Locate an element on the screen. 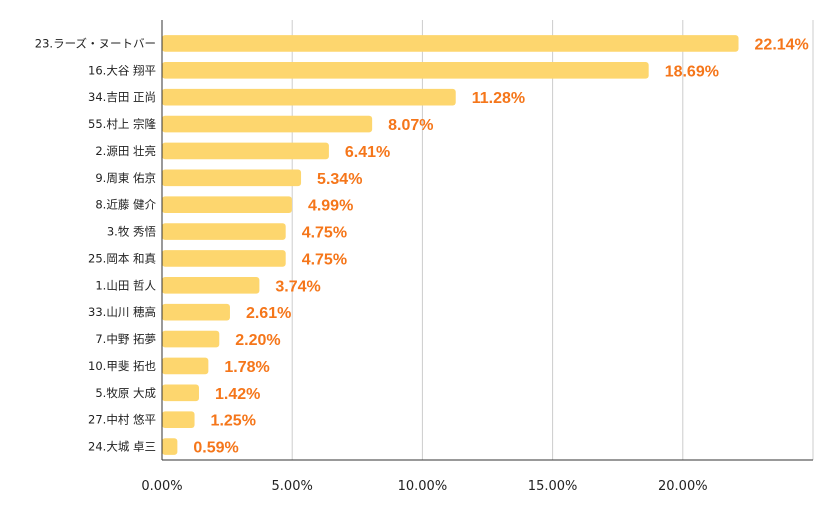  category-label: 7.中野 拓夢 is located at coordinates (125, 339).